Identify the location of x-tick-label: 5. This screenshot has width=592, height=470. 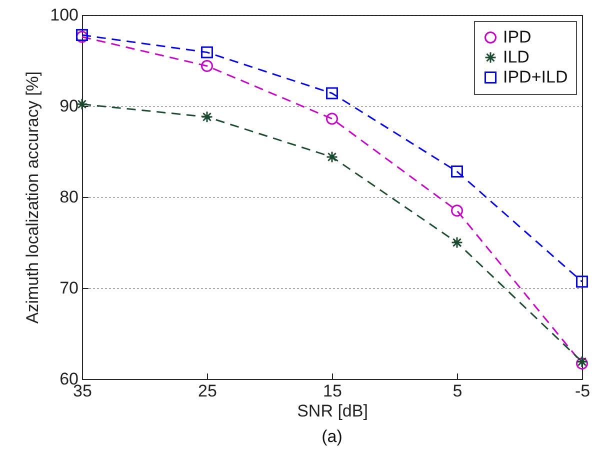
(457, 391).